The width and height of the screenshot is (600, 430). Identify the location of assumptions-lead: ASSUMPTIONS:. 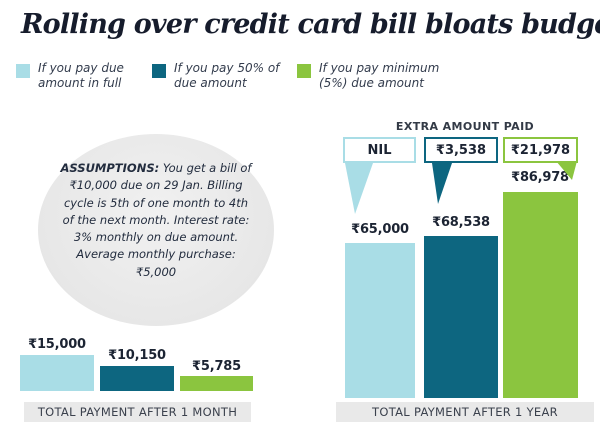
(110, 168).